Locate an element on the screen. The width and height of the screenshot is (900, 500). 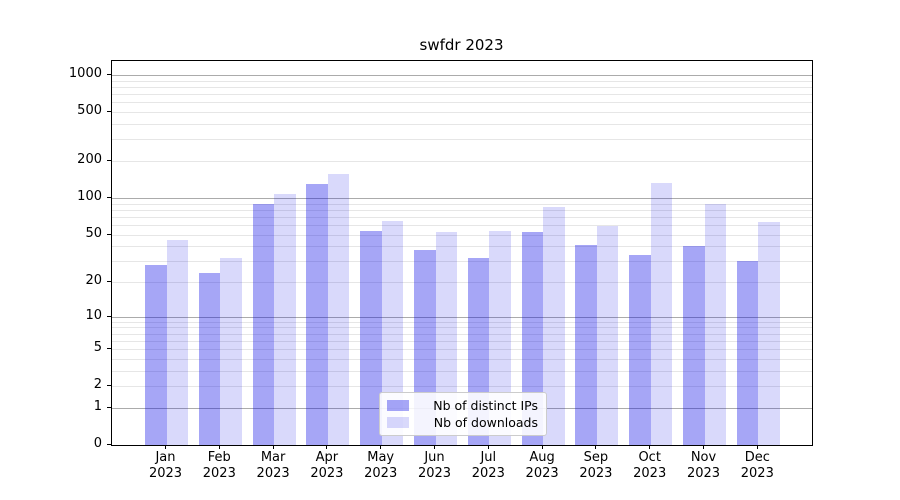
x-tick-label-aug: Aug 2023 is located at coordinates (542, 465).